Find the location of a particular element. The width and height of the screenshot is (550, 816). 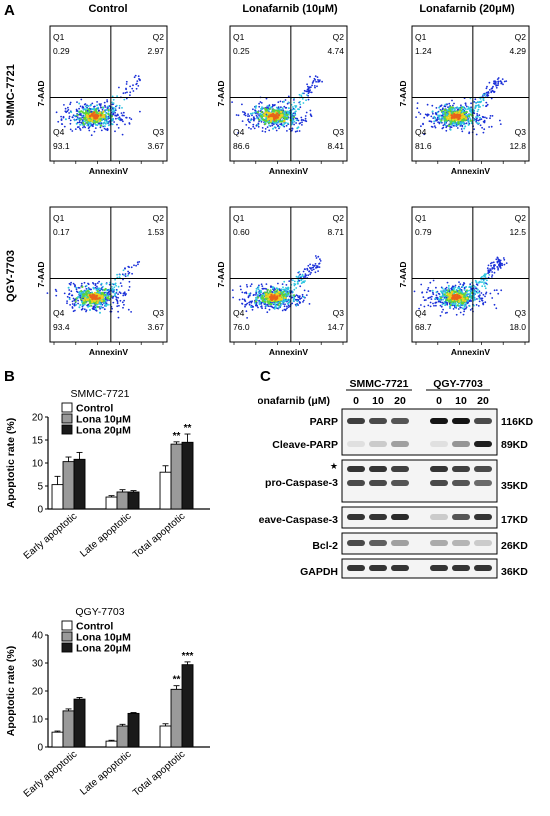

molecular-weight-label: 26KD is located at coordinates (514, 546).